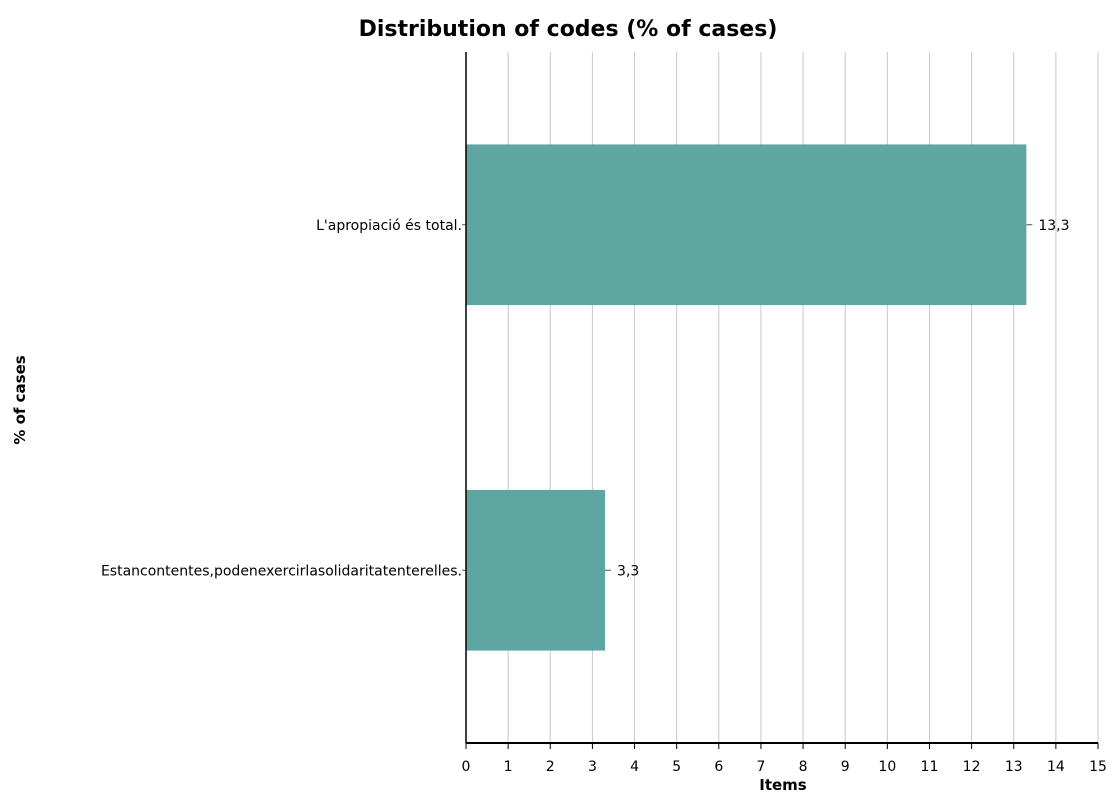  What do you see at coordinates (550, 767) in the screenshot?
I see `x-tick-label: 2` at bounding box center [550, 767].